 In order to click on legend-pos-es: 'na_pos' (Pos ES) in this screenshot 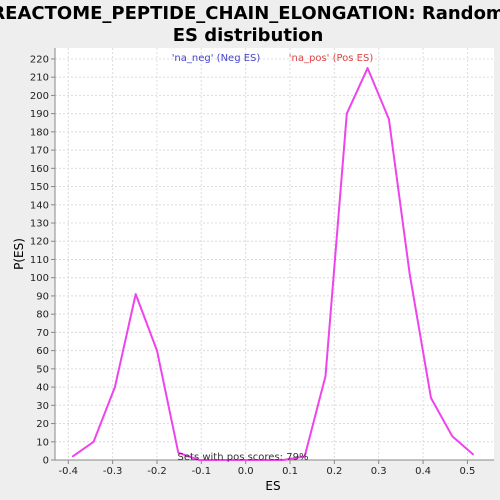, I will do `click(331, 58)`.